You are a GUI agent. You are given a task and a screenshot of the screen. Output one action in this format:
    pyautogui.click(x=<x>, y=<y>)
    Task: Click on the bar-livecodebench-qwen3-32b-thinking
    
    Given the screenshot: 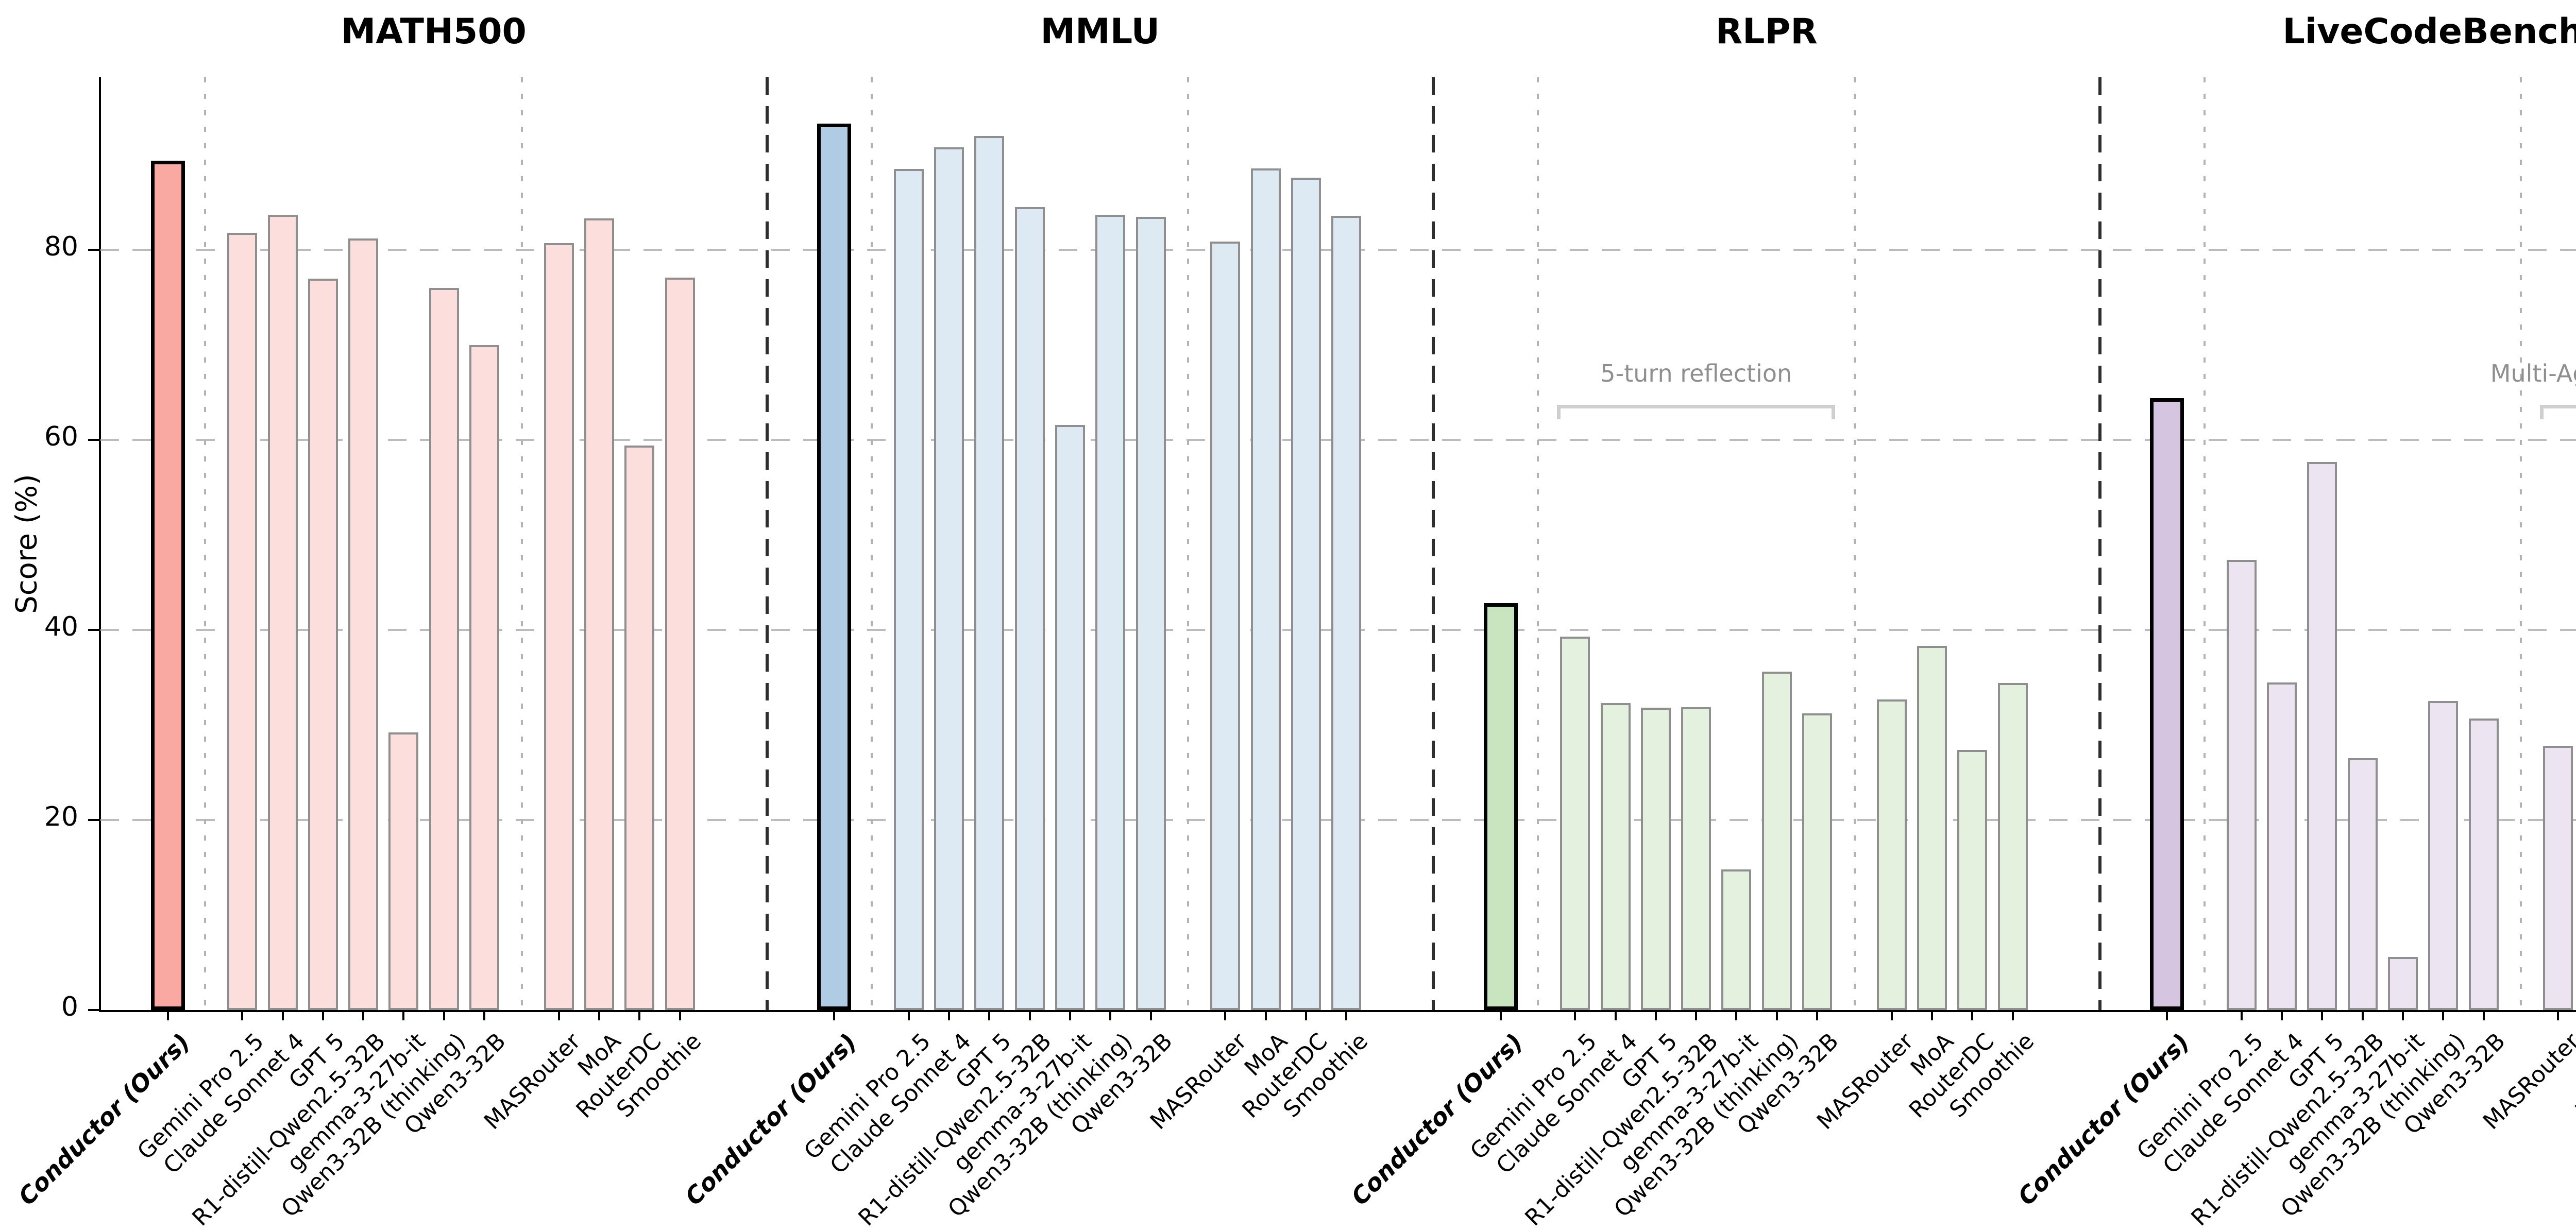 What is the action you would take?
    pyautogui.click(x=2443, y=855)
    